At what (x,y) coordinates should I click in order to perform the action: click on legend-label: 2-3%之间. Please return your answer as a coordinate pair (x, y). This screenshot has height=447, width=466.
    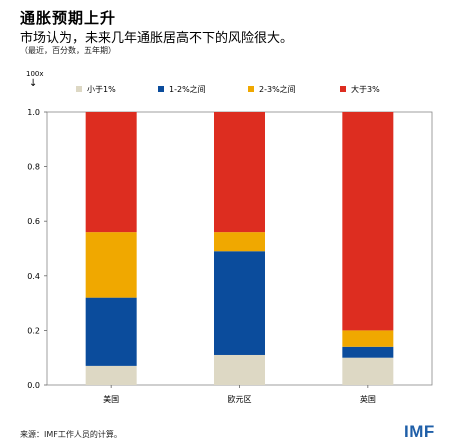
    Looking at the image, I should click on (277, 89).